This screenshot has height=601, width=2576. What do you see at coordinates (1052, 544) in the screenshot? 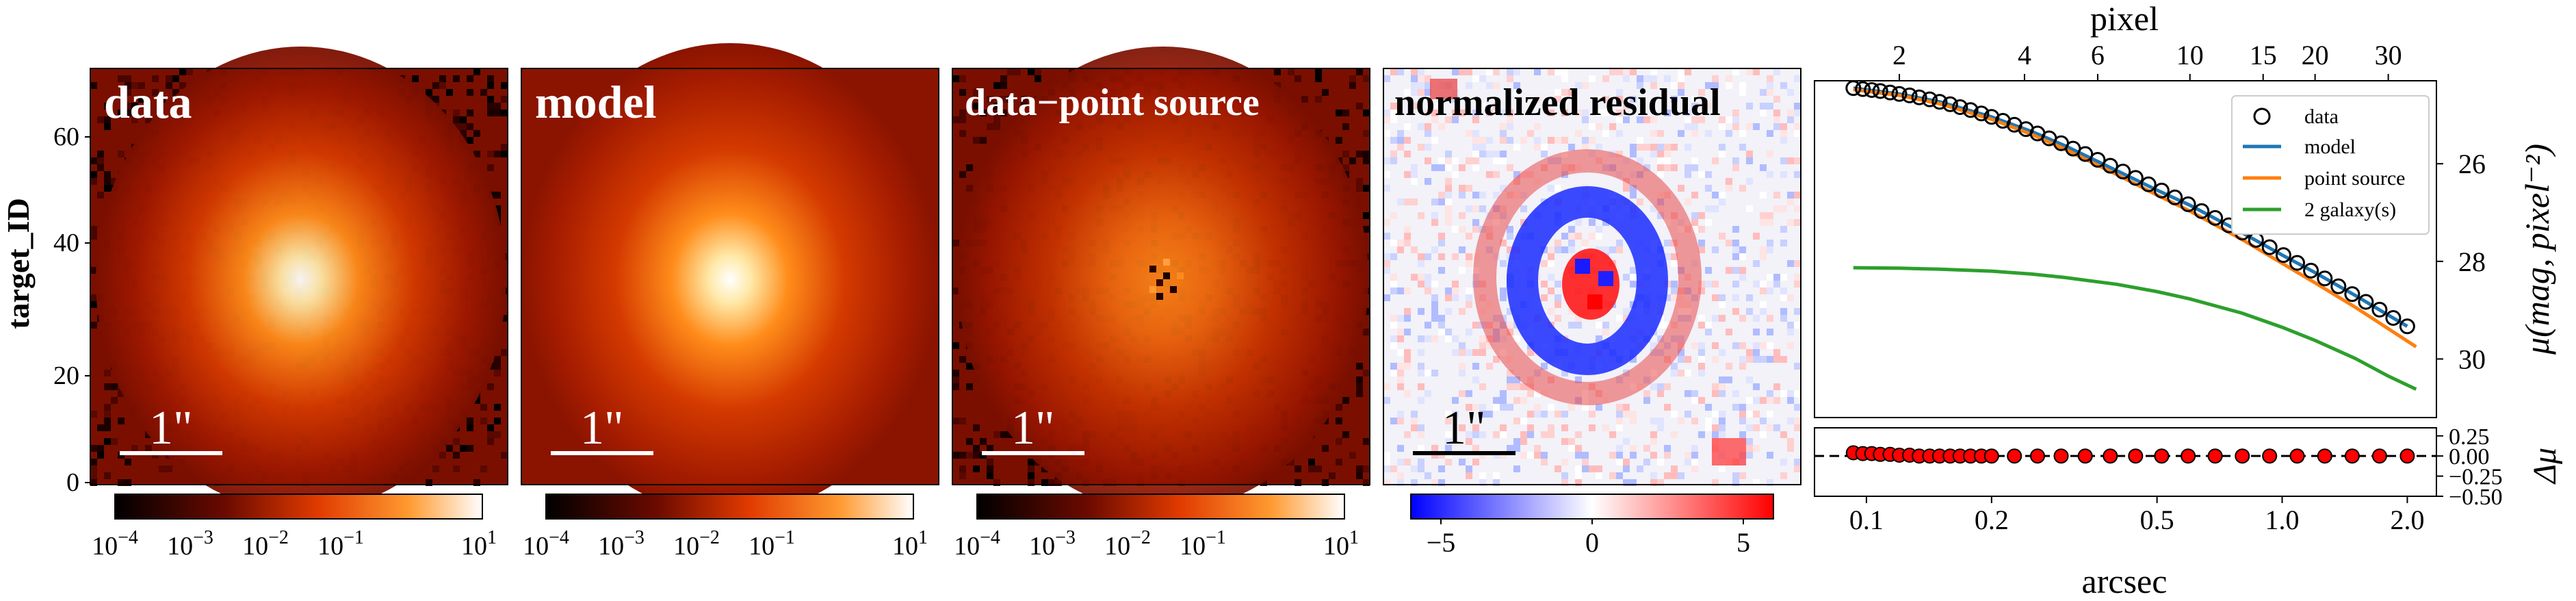
I see `svg-text: 10−3` at bounding box center [1052, 544].